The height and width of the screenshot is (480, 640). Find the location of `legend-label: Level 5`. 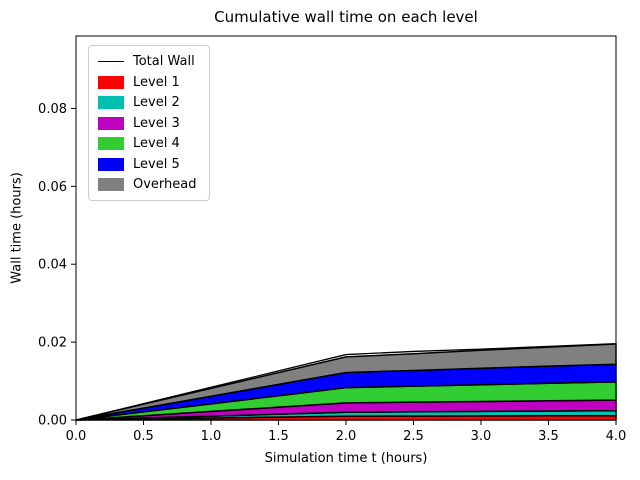

legend-label: Level 5 is located at coordinates (156, 164).